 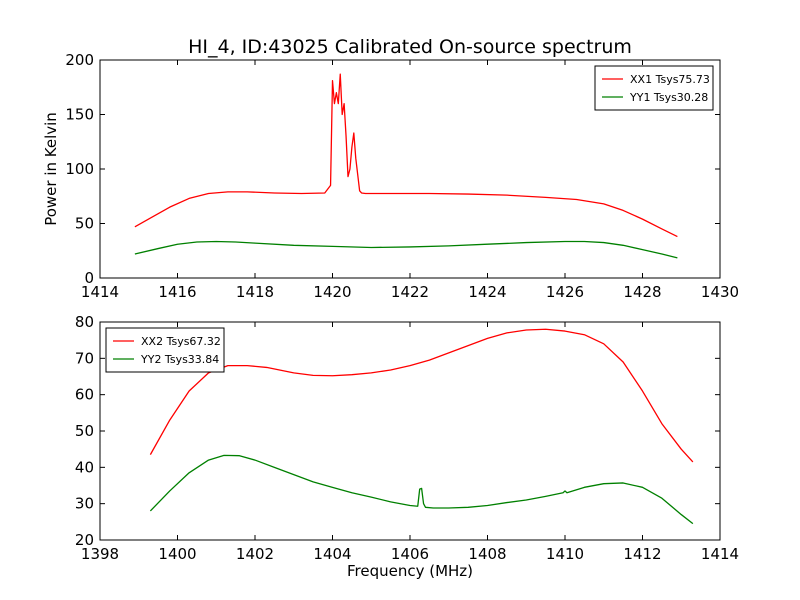 What do you see at coordinates (255, 554) in the screenshot?
I see `bottom-x-tick-label: 1402` at bounding box center [255, 554].